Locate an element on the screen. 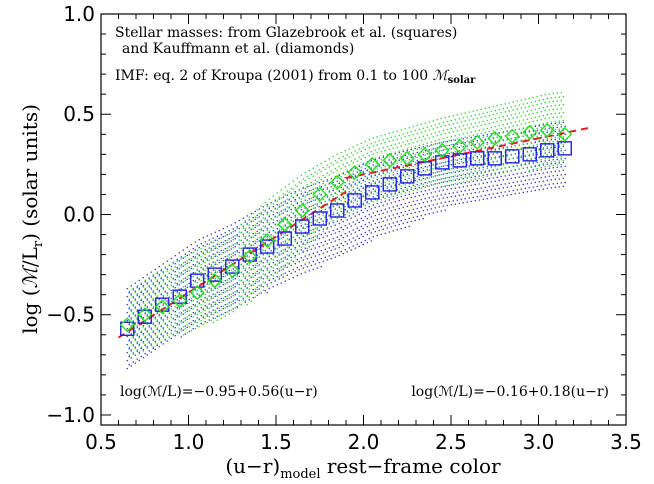  annotation-line-2: and Kauffmann et al. (diamonds) is located at coordinates (238, 49).